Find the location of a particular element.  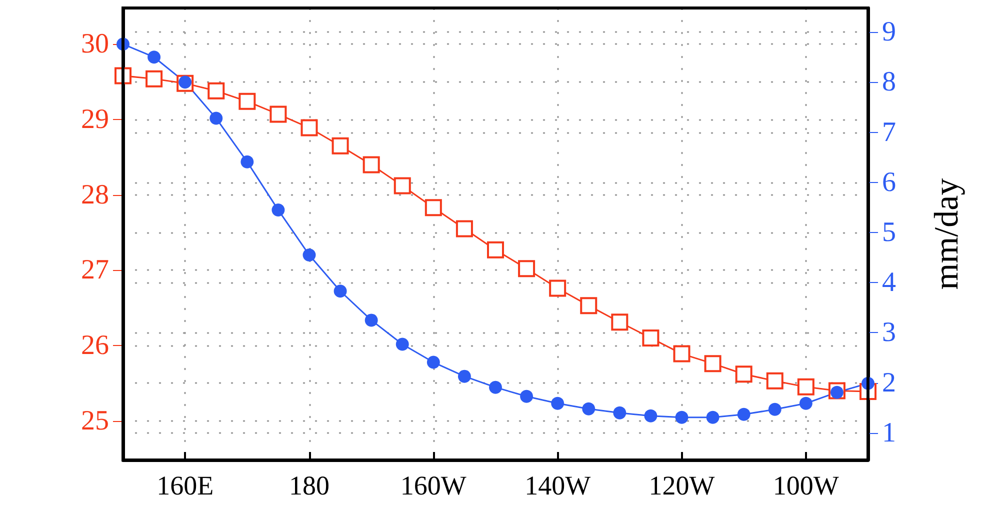

y2-tick-label: 6 is located at coordinates (889, 182).